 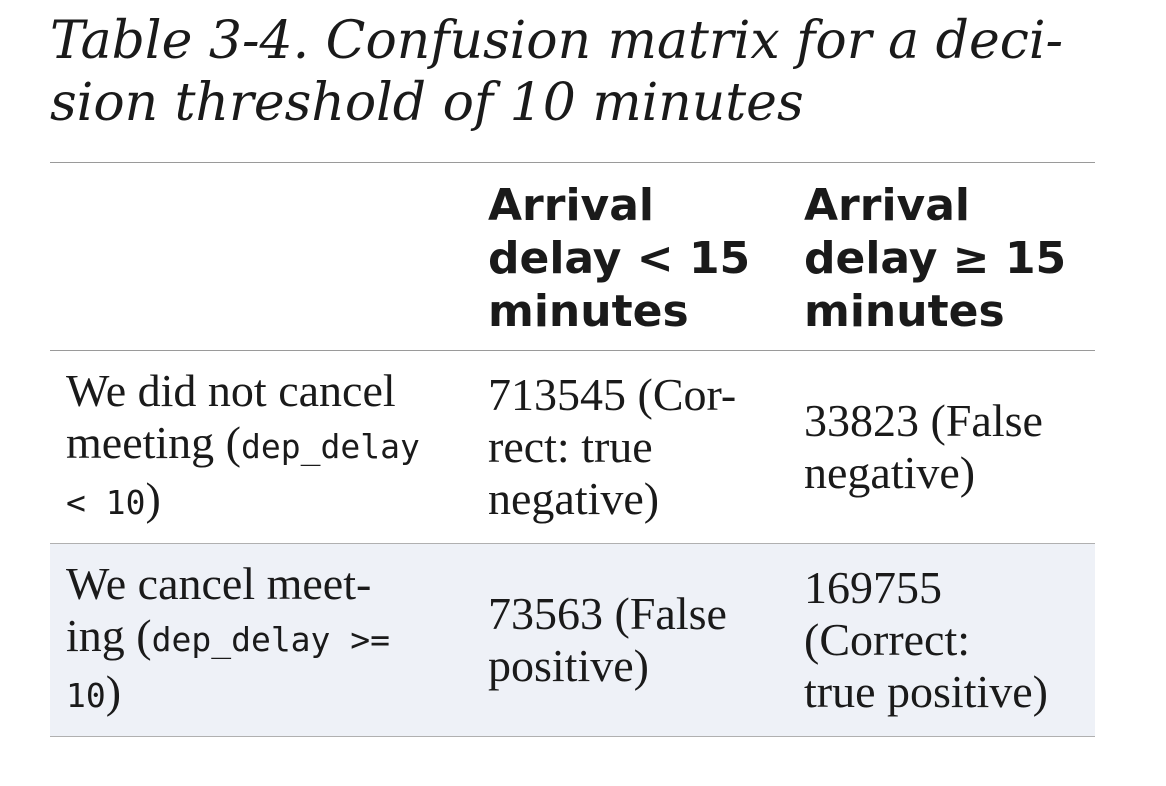 I want to click on row-label-cancel: We cancel meet- ing (dep_delay >= 10), so click(x=261, y=640).